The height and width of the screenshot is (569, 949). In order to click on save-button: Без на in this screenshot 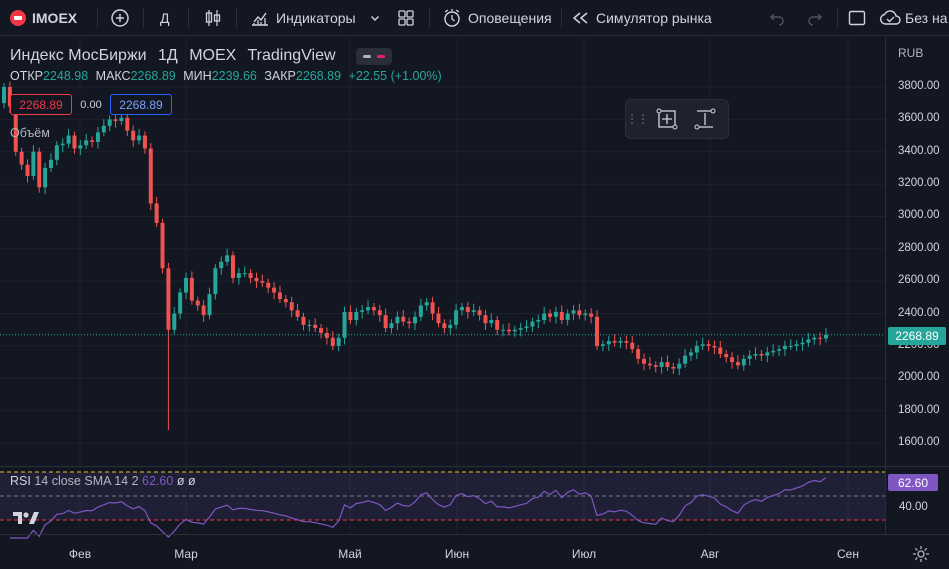, I will do `click(913, 18)`.